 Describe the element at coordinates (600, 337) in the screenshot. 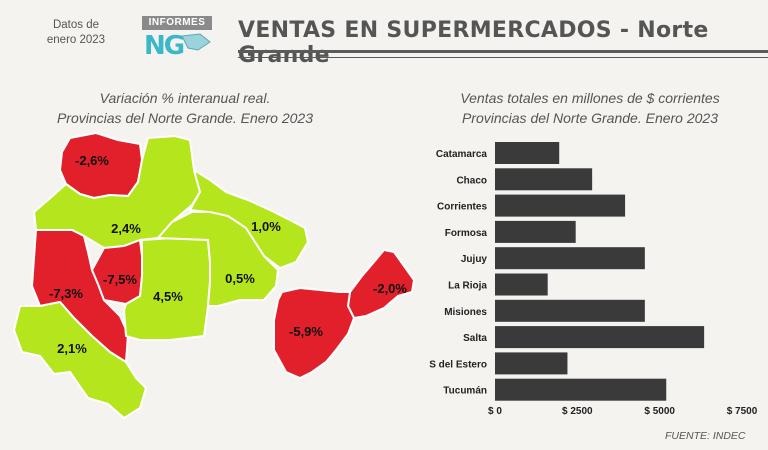

I see `bar-salta` at that location.